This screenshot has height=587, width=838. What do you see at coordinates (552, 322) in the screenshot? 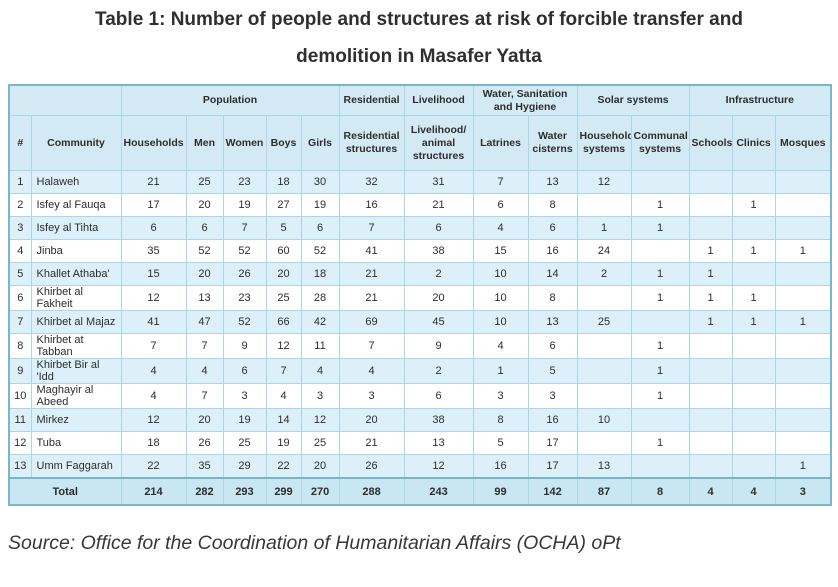
I see `value-cell: 13` at bounding box center [552, 322].